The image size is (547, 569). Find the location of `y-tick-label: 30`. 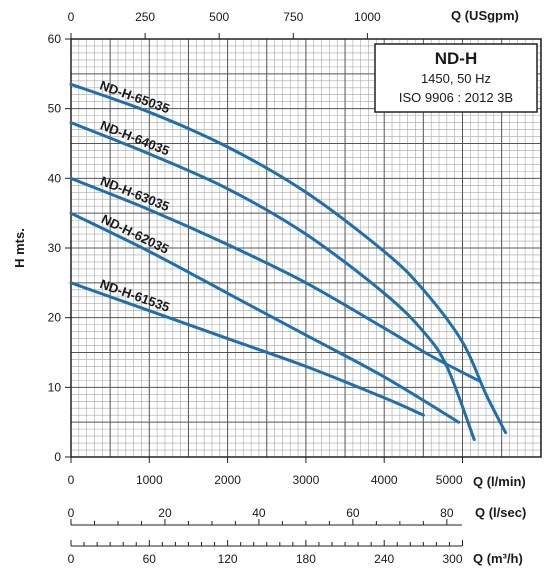

y-tick-label: 30 is located at coordinates (55, 248).